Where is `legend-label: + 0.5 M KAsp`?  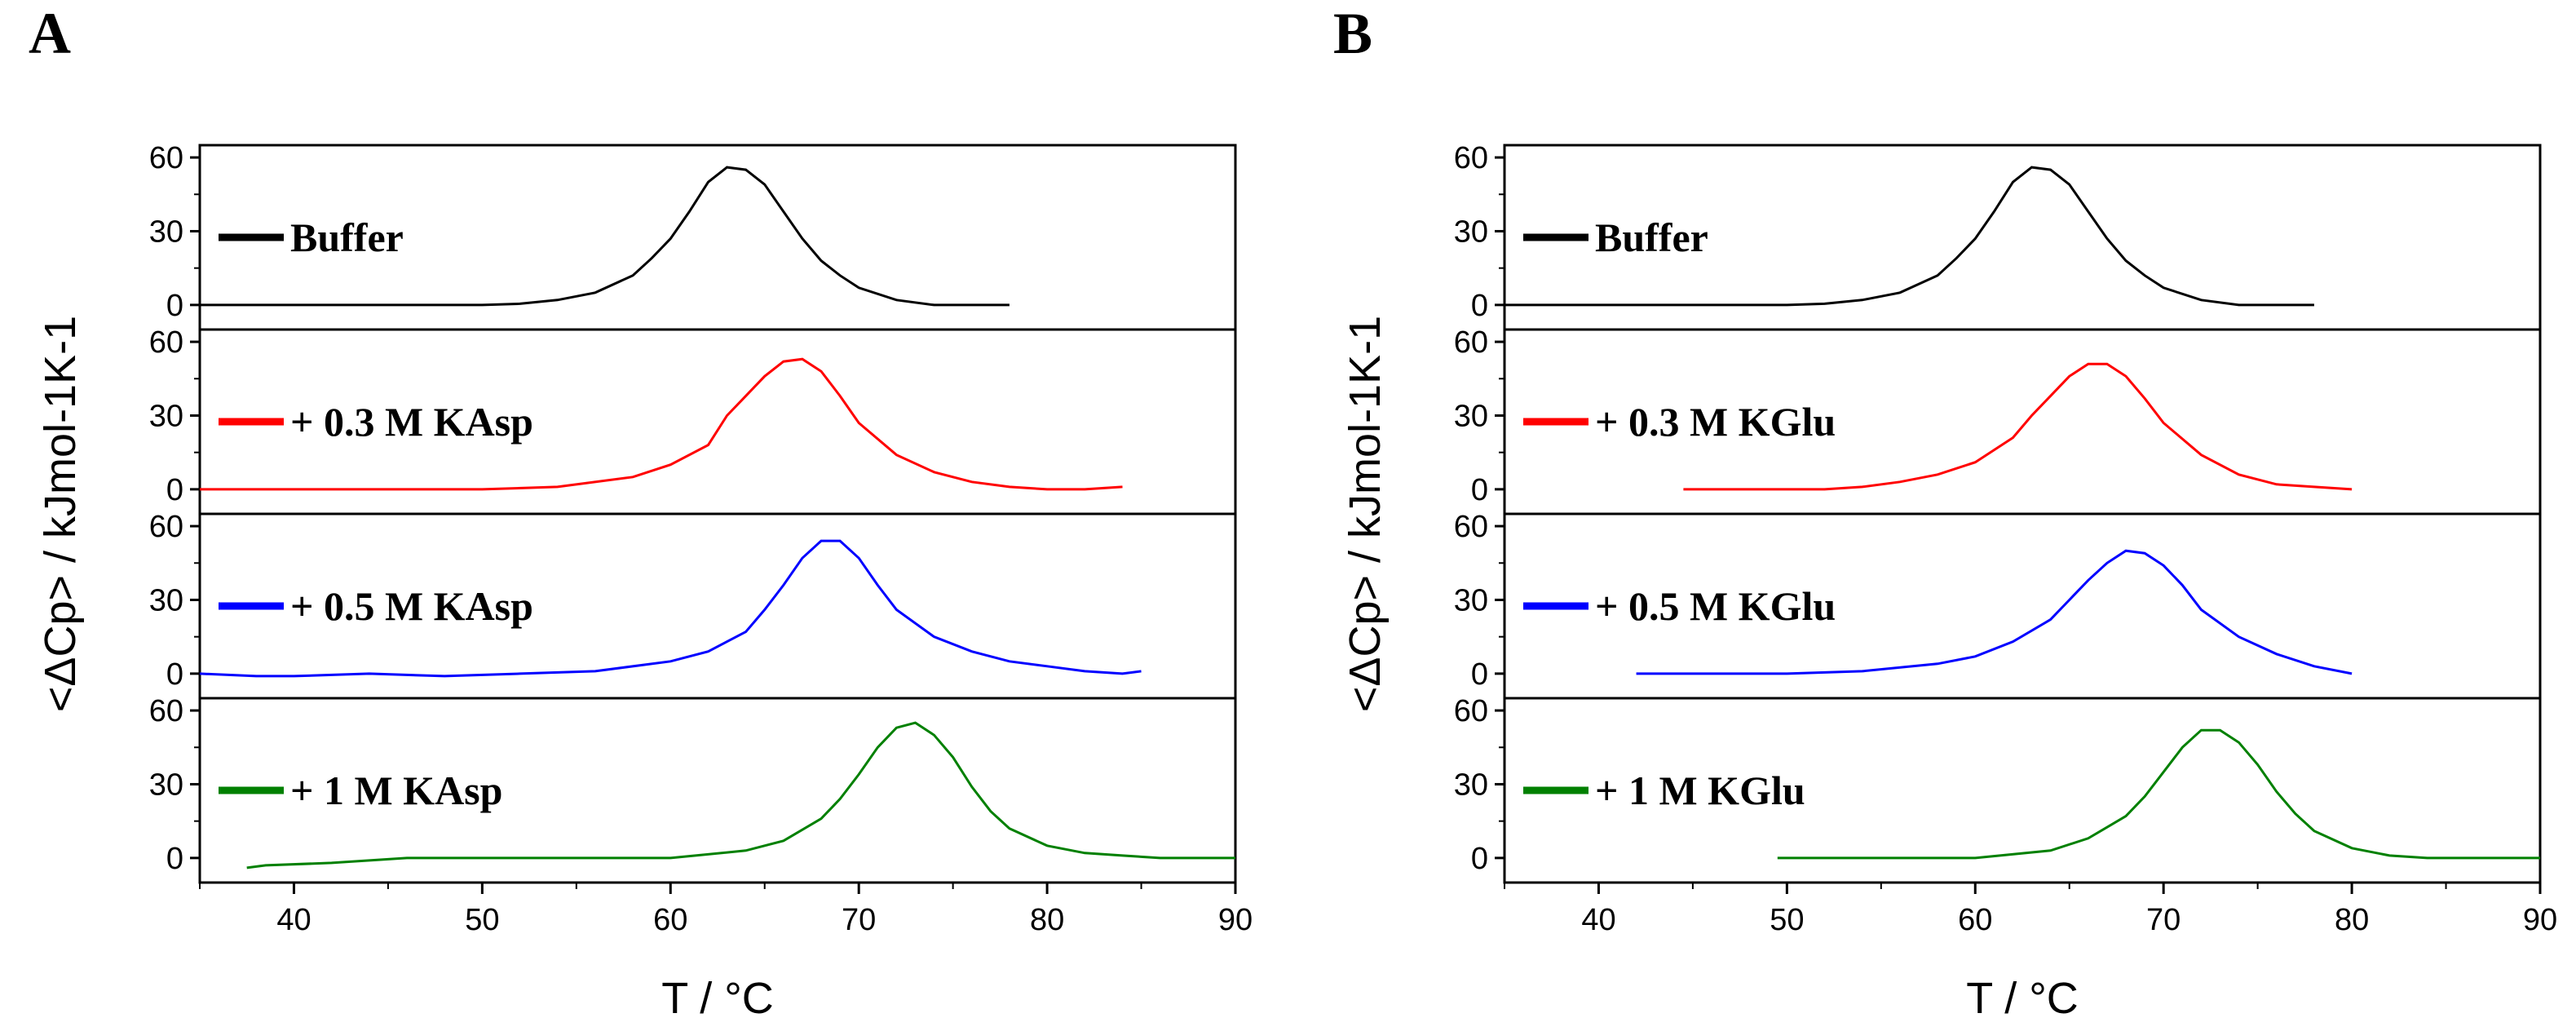 legend-label: + 0.5 M KAsp is located at coordinates (411, 606).